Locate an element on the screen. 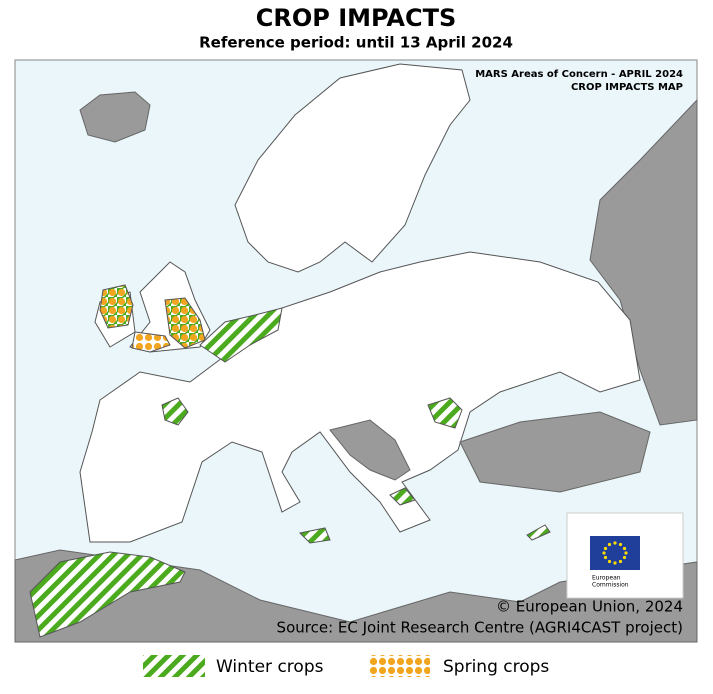  map-heading: MARS Areas of Concern - APRIL 2024 is located at coordinates (579, 74).